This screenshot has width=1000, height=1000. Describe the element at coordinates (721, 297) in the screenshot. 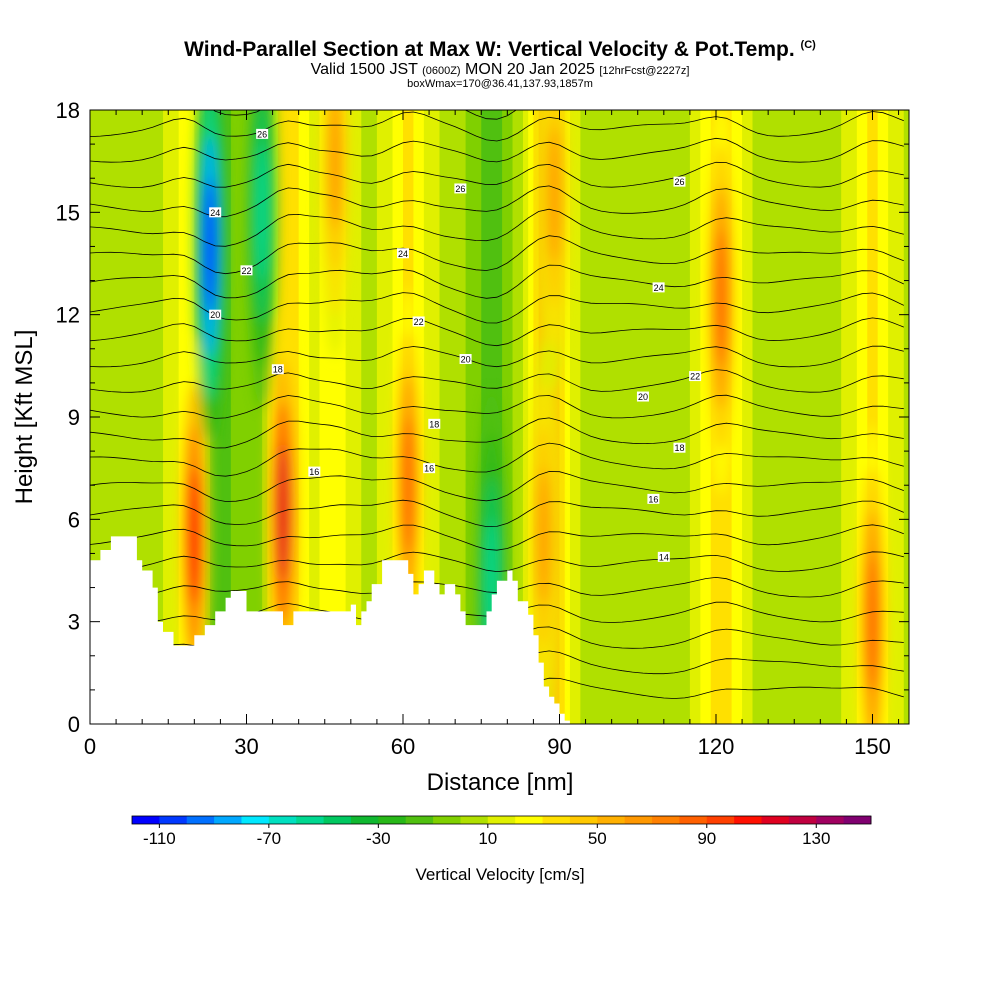

I see `updraft-cell` at that location.